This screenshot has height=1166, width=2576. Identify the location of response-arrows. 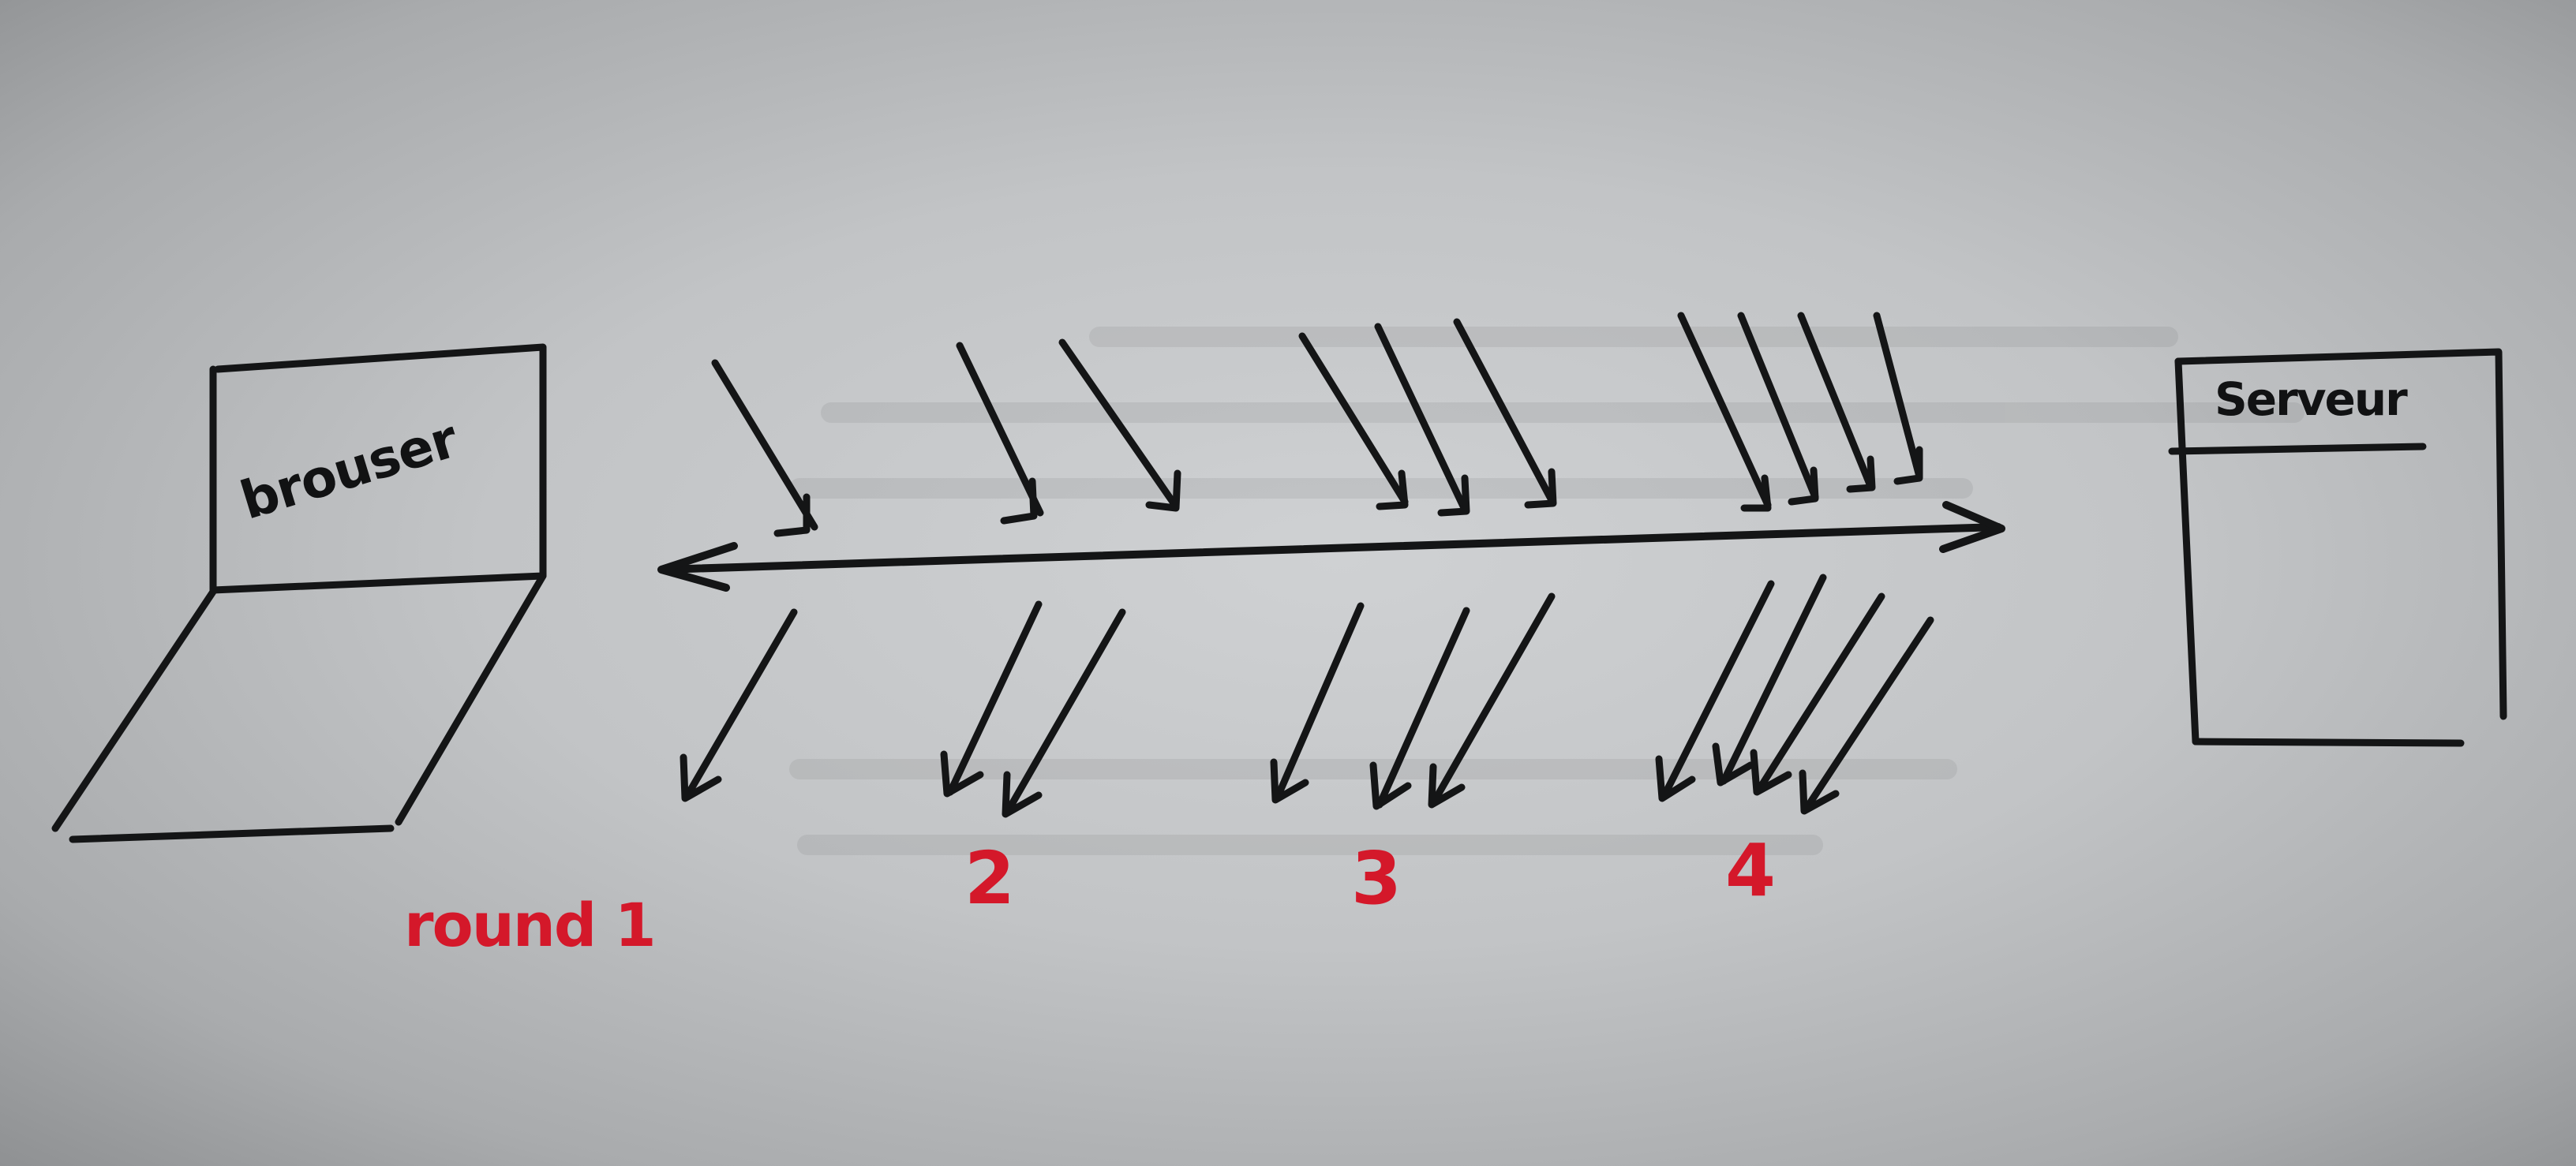
(1307, 696).